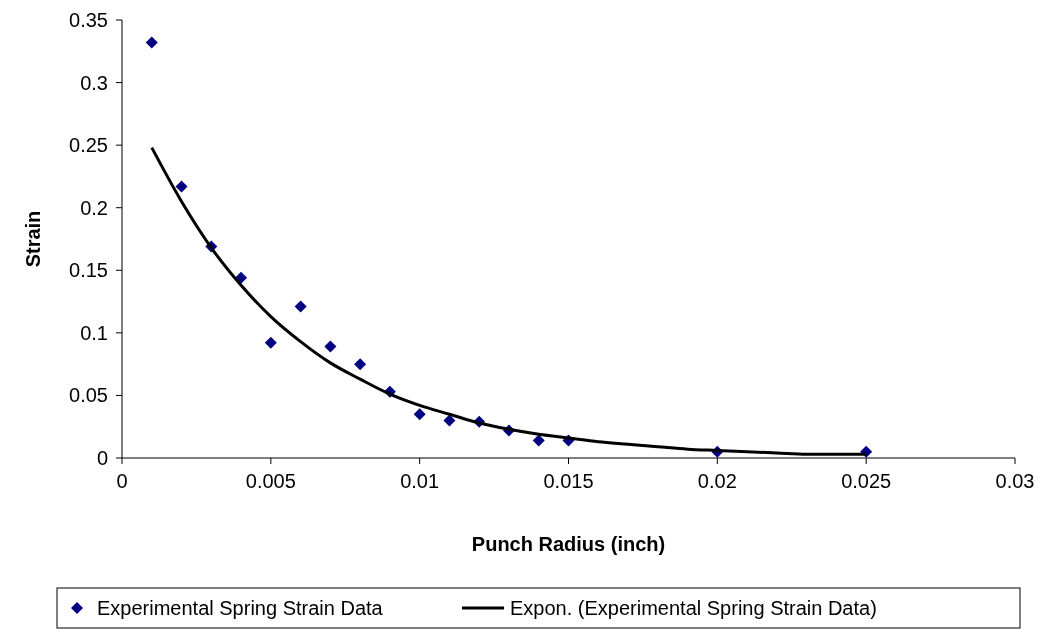 Image resolution: width=1049 pixels, height=636 pixels. What do you see at coordinates (866, 481) in the screenshot?
I see `x-tick-label: 0.025` at bounding box center [866, 481].